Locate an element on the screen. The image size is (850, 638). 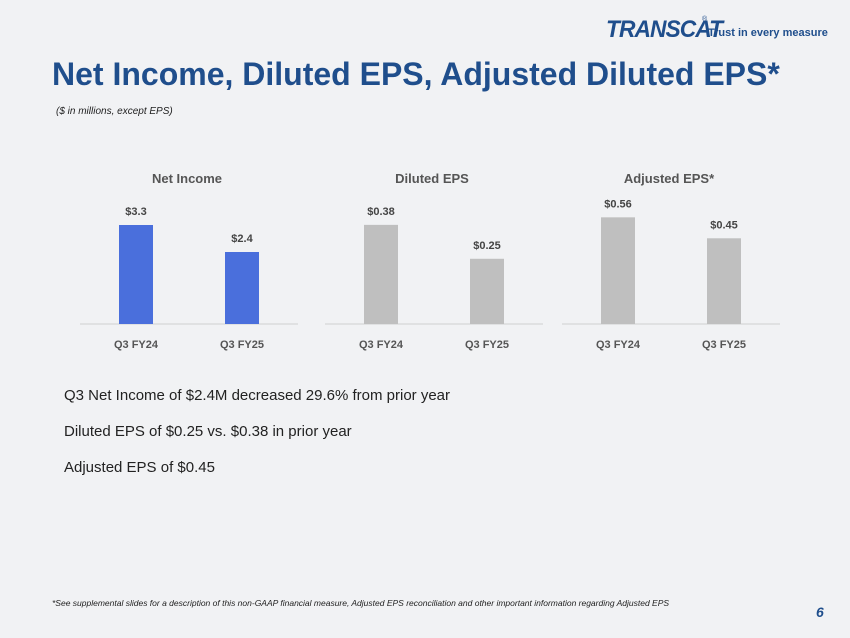
net-income-category-label-1: Q3 FY24 is located at coordinates (136, 345).